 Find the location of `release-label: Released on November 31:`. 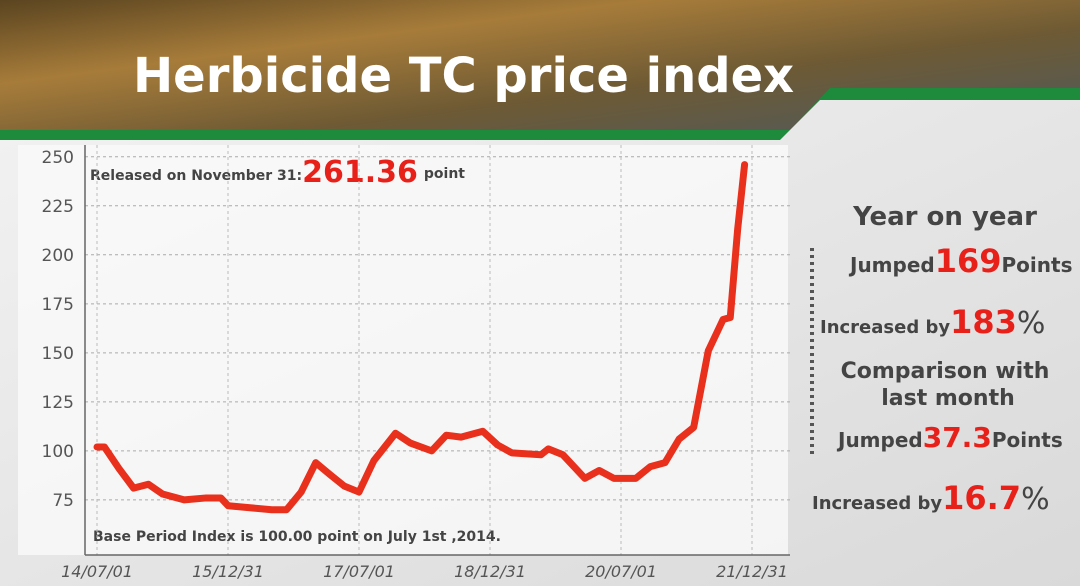

release-label: Released on November 31: is located at coordinates (196, 176).